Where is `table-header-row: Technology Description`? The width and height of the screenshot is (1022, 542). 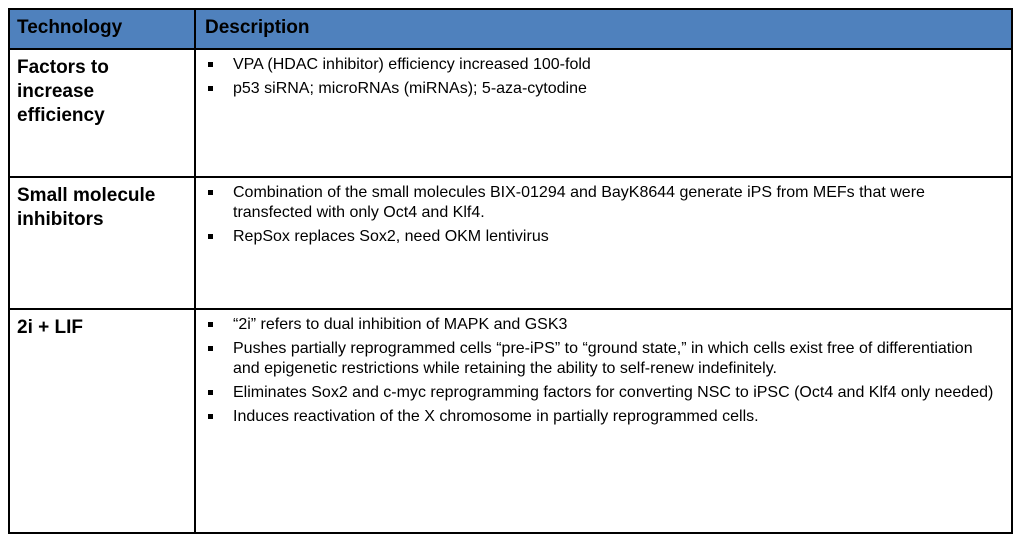
table-header-row: Technology Description is located at coordinates (510, 29).